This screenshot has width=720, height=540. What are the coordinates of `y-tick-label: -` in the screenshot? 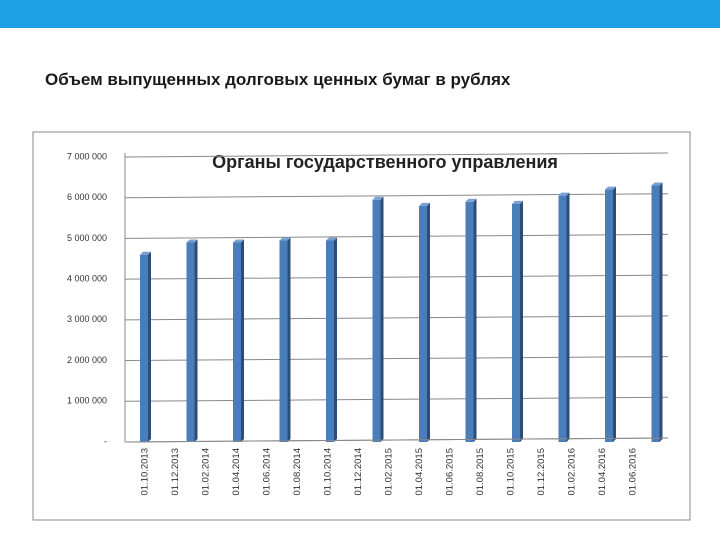 It's located at (105, 441).